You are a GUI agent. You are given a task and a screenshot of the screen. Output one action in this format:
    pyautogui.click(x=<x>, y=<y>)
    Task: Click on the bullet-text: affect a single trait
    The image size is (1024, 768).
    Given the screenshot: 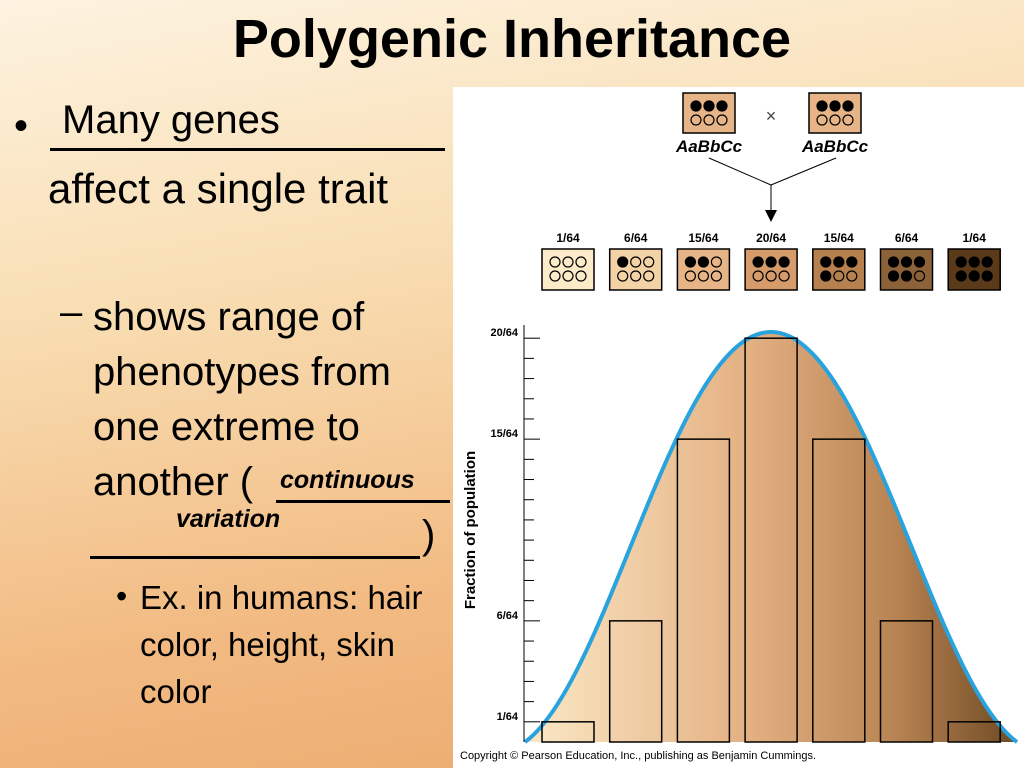 What is the action you would take?
    pyautogui.click(x=218, y=188)
    